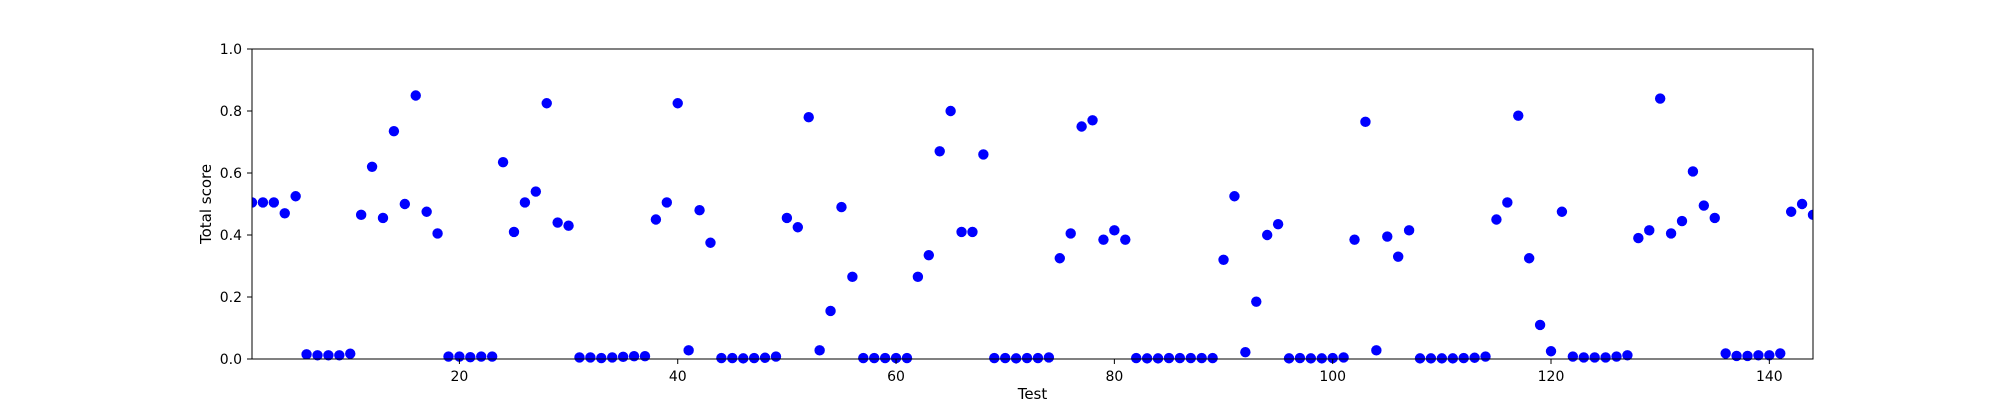 The height and width of the screenshot is (400, 2000). What do you see at coordinates (459, 377) in the screenshot?
I see `x-tick-label: 20` at bounding box center [459, 377].